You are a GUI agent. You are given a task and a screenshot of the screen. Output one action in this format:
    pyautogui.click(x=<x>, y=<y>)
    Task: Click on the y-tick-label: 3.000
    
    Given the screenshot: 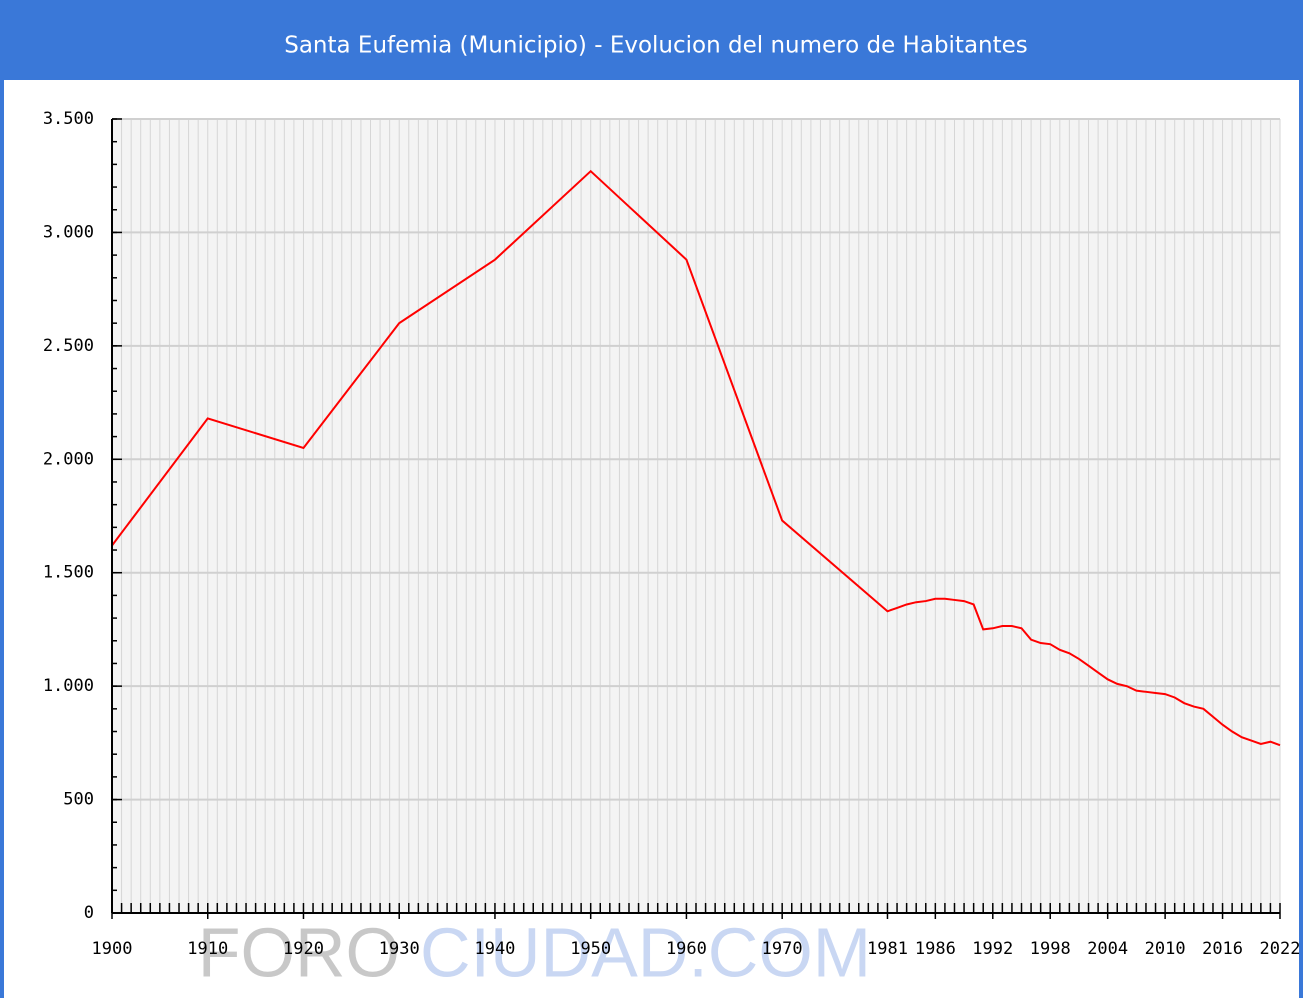 What is the action you would take?
    pyautogui.click(x=68, y=232)
    